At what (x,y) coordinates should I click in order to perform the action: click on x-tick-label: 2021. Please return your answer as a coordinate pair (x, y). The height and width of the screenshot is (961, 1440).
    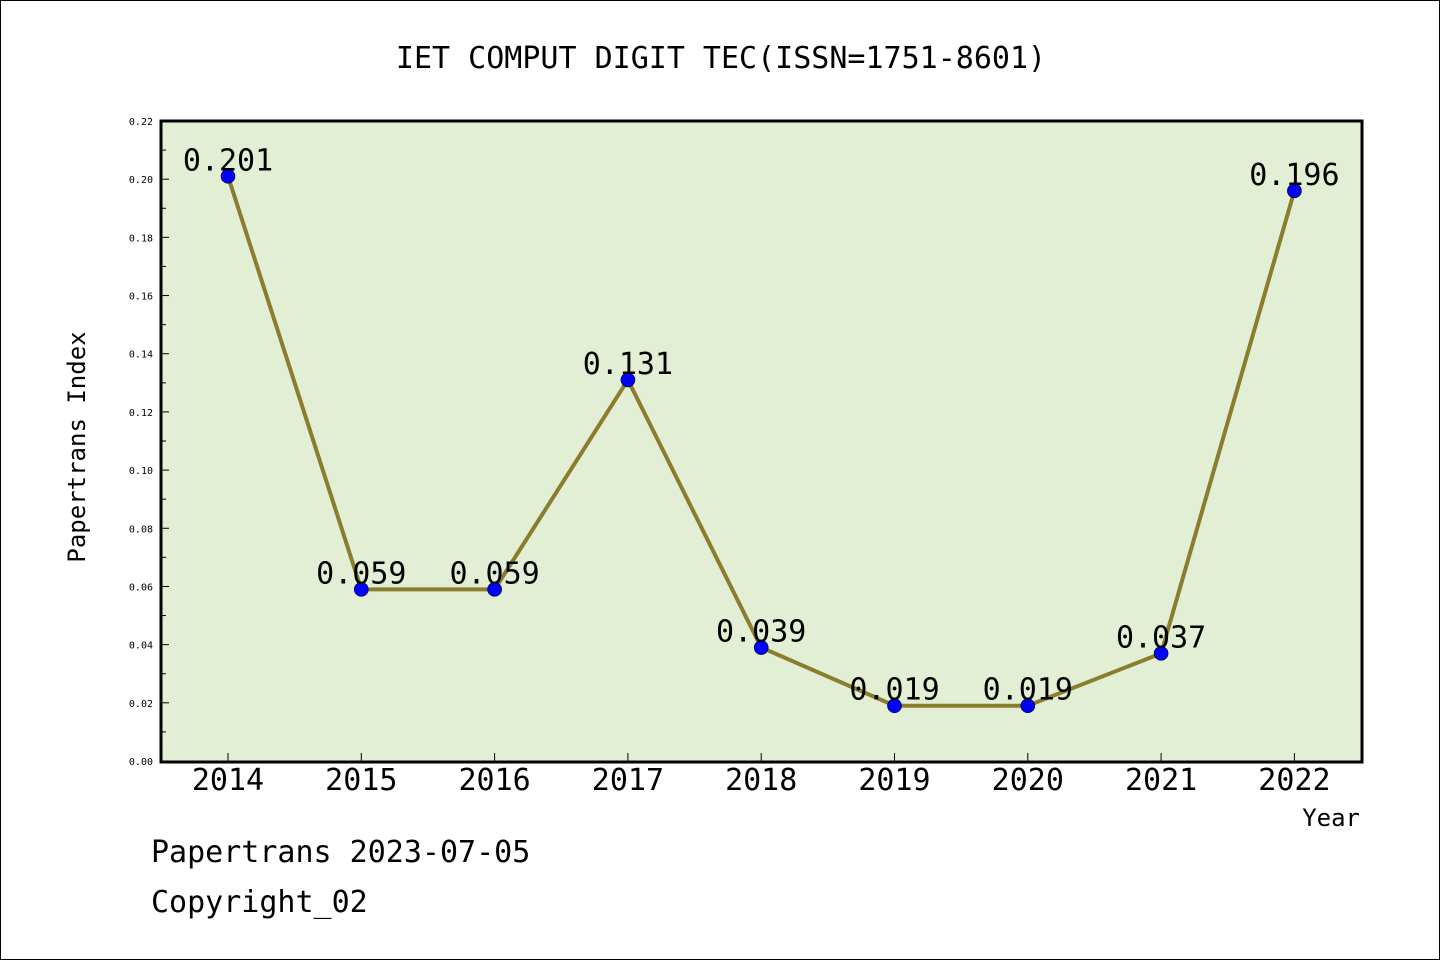
    Looking at the image, I should click on (1161, 780).